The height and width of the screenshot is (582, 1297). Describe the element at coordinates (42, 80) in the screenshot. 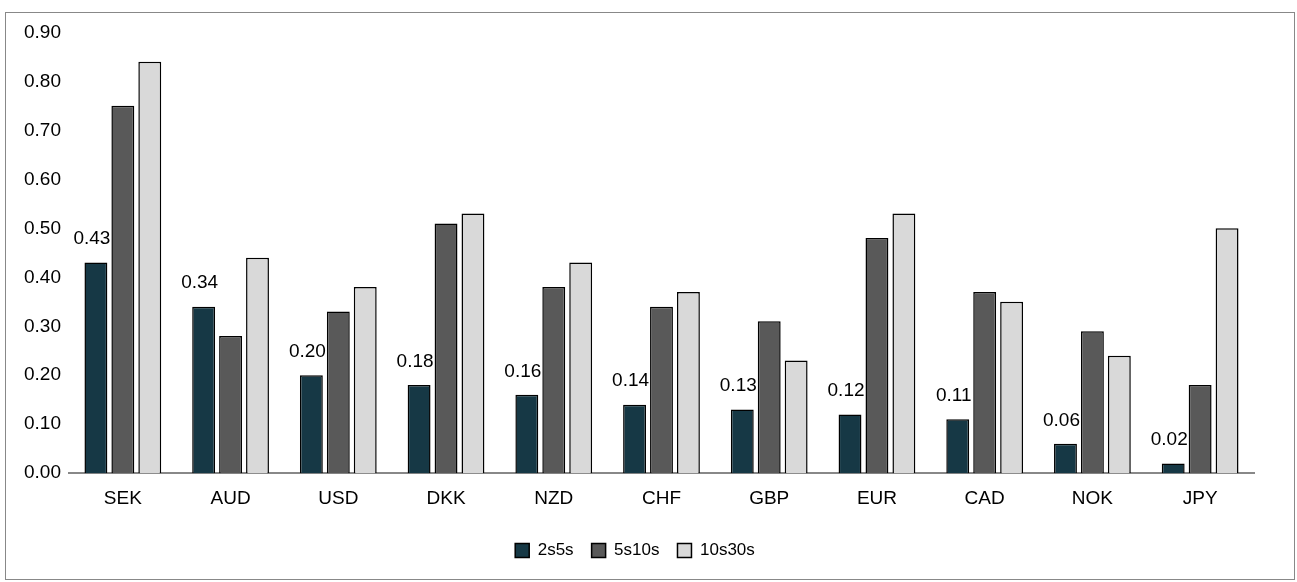

I see `y-tick-label: 0.80` at that location.